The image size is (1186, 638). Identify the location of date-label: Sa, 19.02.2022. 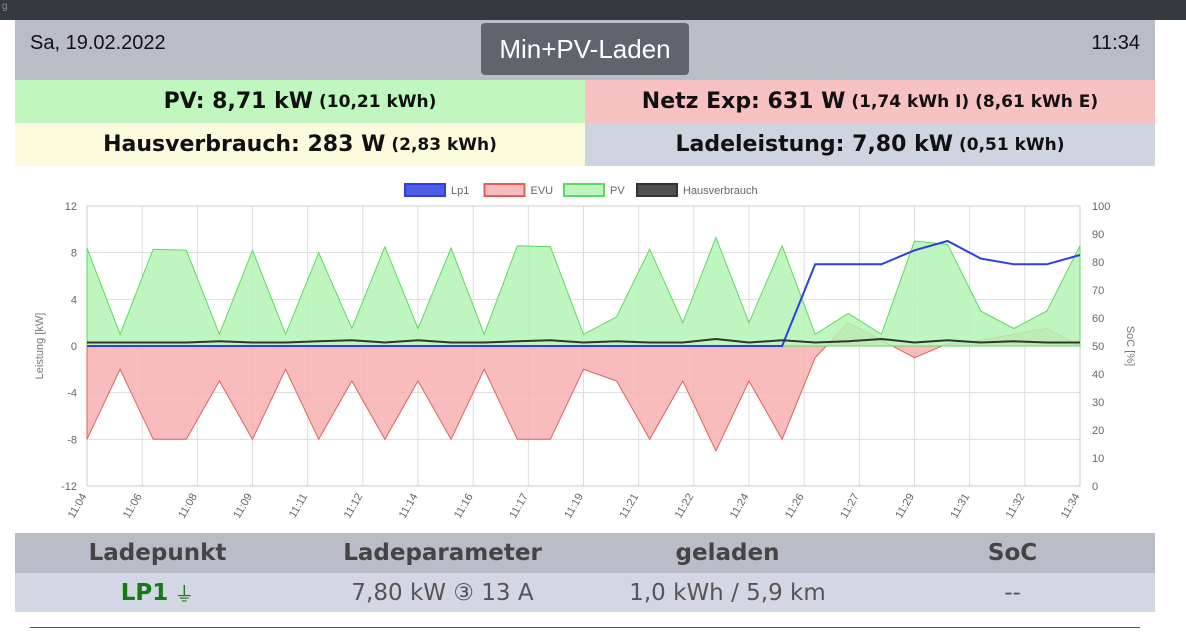
(98, 43).